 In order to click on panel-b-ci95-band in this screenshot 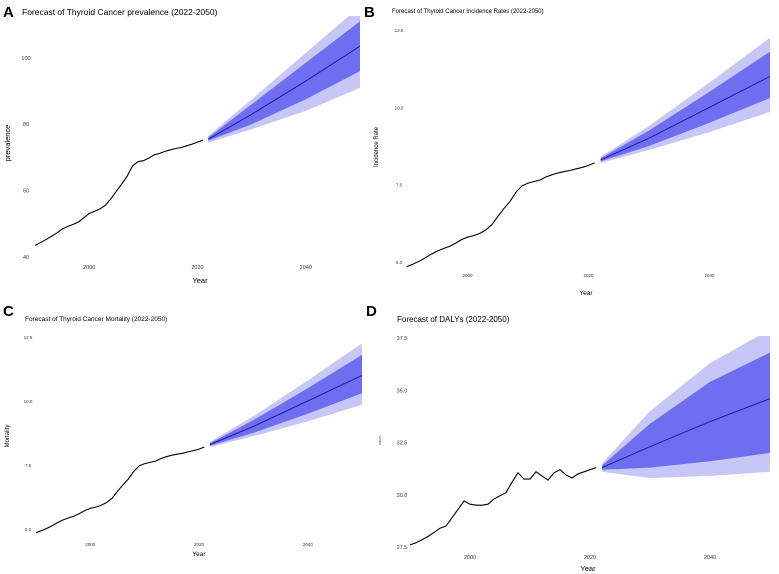, I will do `click(685, 100)`.